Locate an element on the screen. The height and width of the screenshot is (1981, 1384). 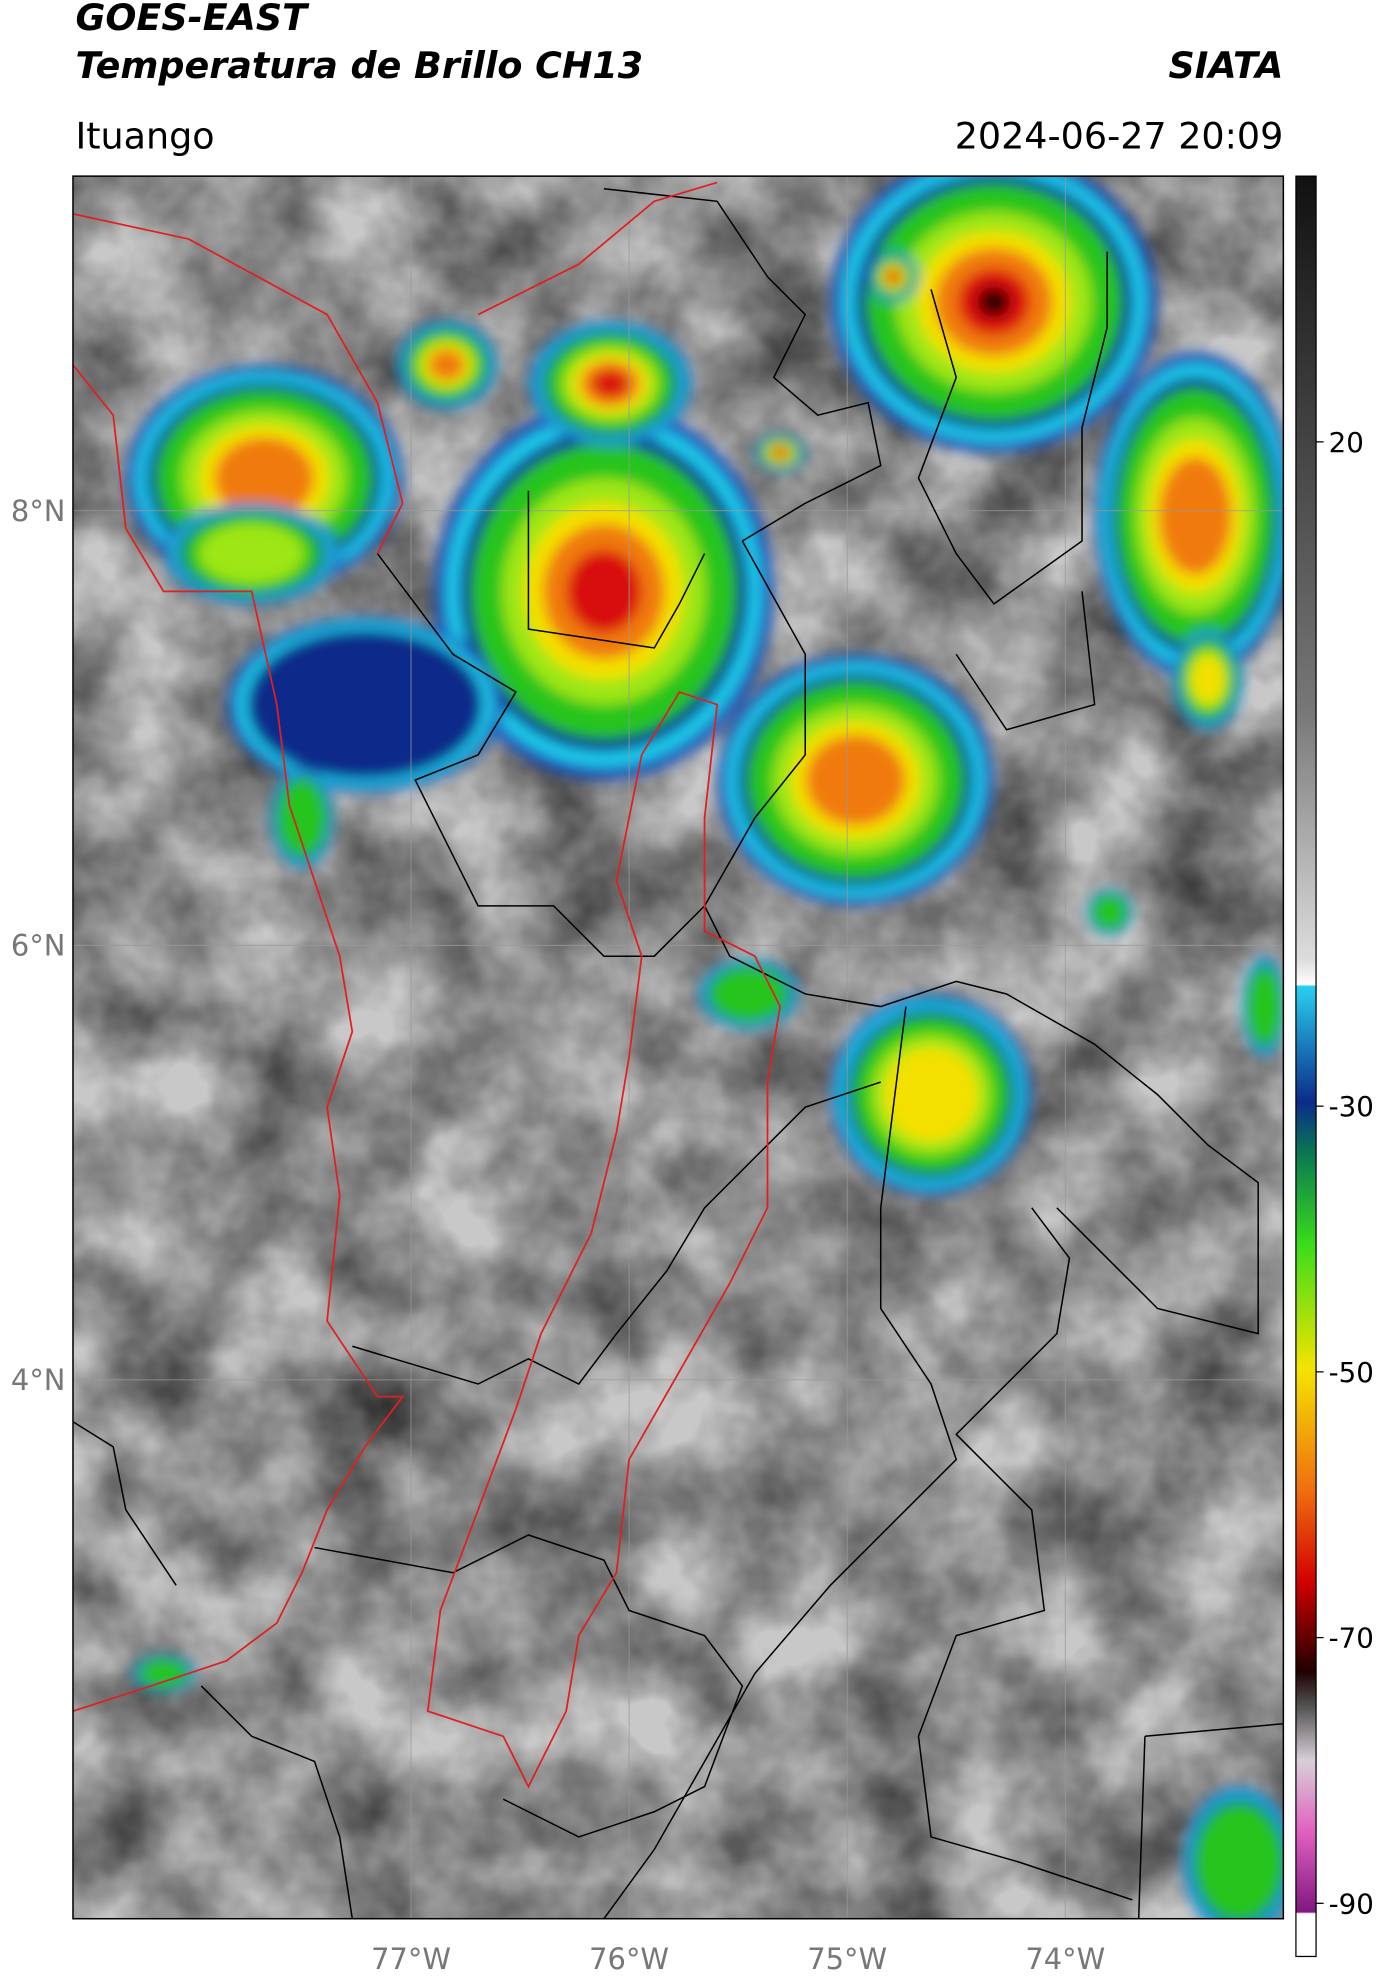
y-tick-label: 6°N is located at coordinates (38, 945).